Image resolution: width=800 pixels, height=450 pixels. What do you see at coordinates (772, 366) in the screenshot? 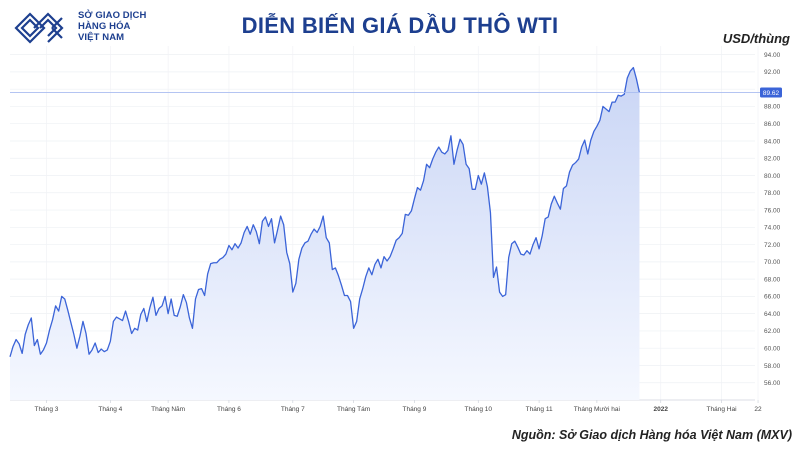
I see `y-tick-label: 58.00` at bounding box center [772, 366].